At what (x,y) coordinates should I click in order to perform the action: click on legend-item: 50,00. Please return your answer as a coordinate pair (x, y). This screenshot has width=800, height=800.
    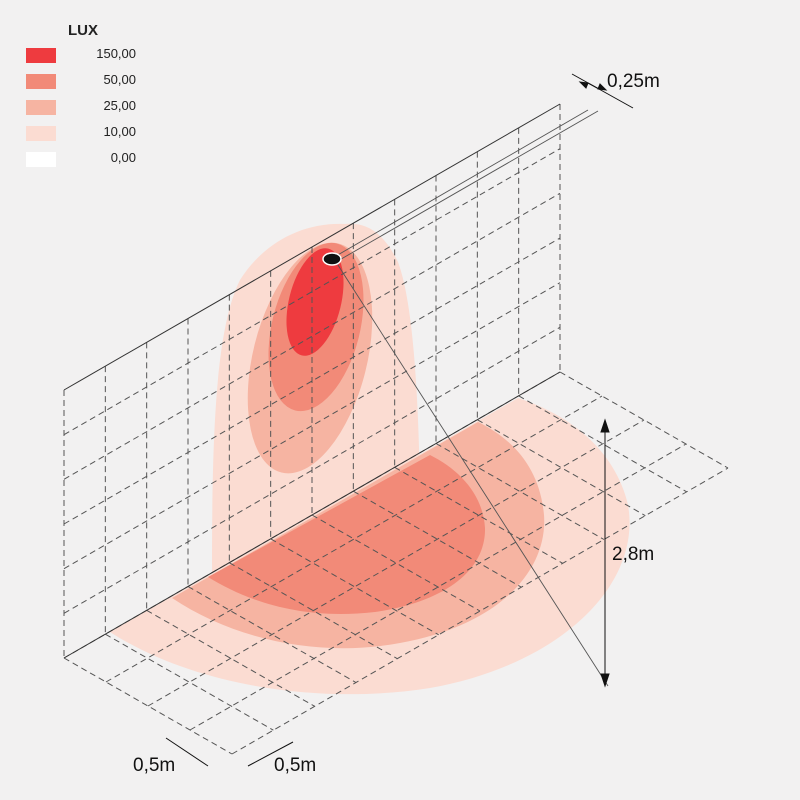
    Looking at the image, I should click on (81, 81).